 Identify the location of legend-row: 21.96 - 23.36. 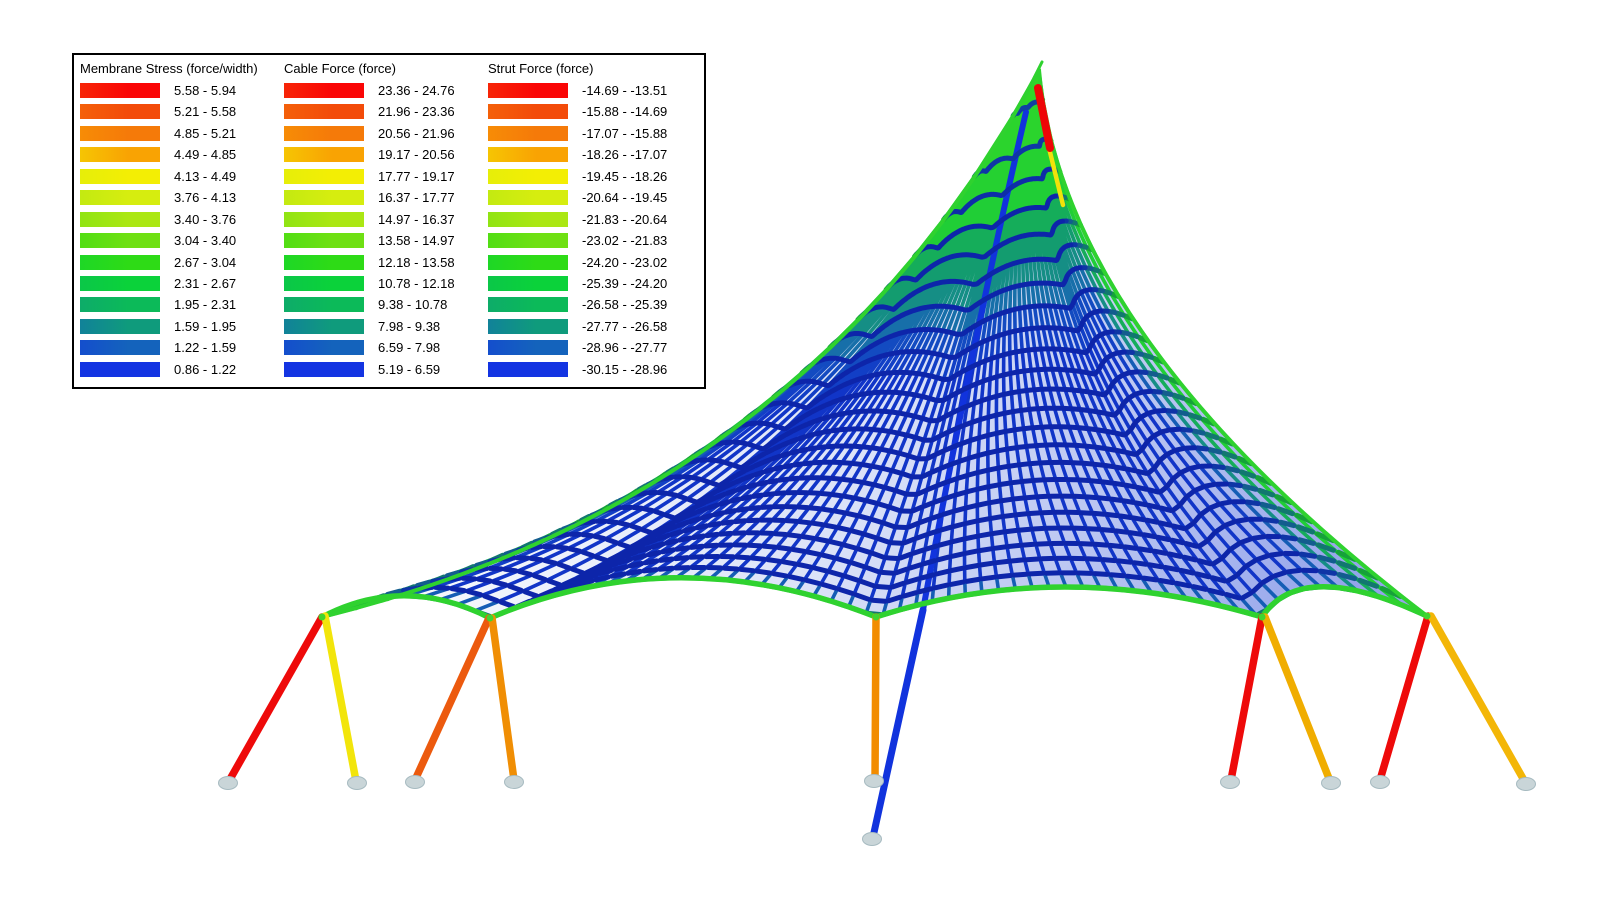
(369, 112).